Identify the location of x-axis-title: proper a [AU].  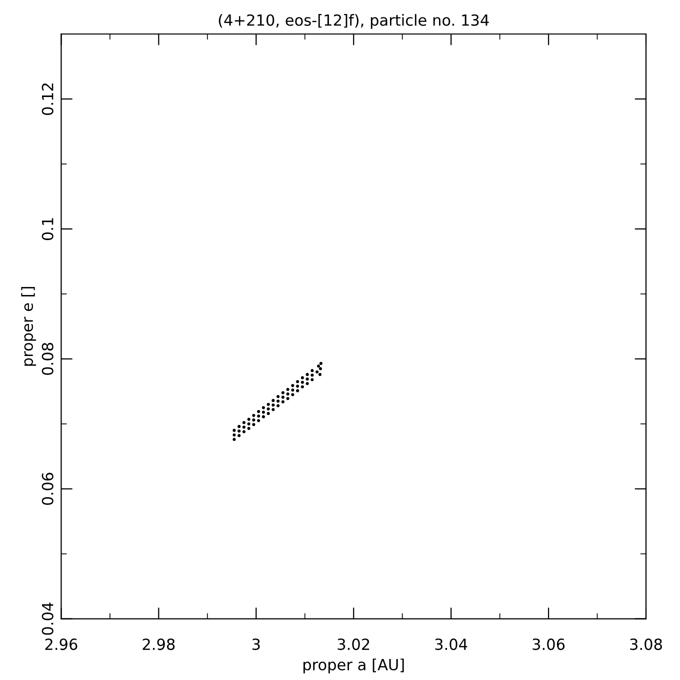
(353, 666).